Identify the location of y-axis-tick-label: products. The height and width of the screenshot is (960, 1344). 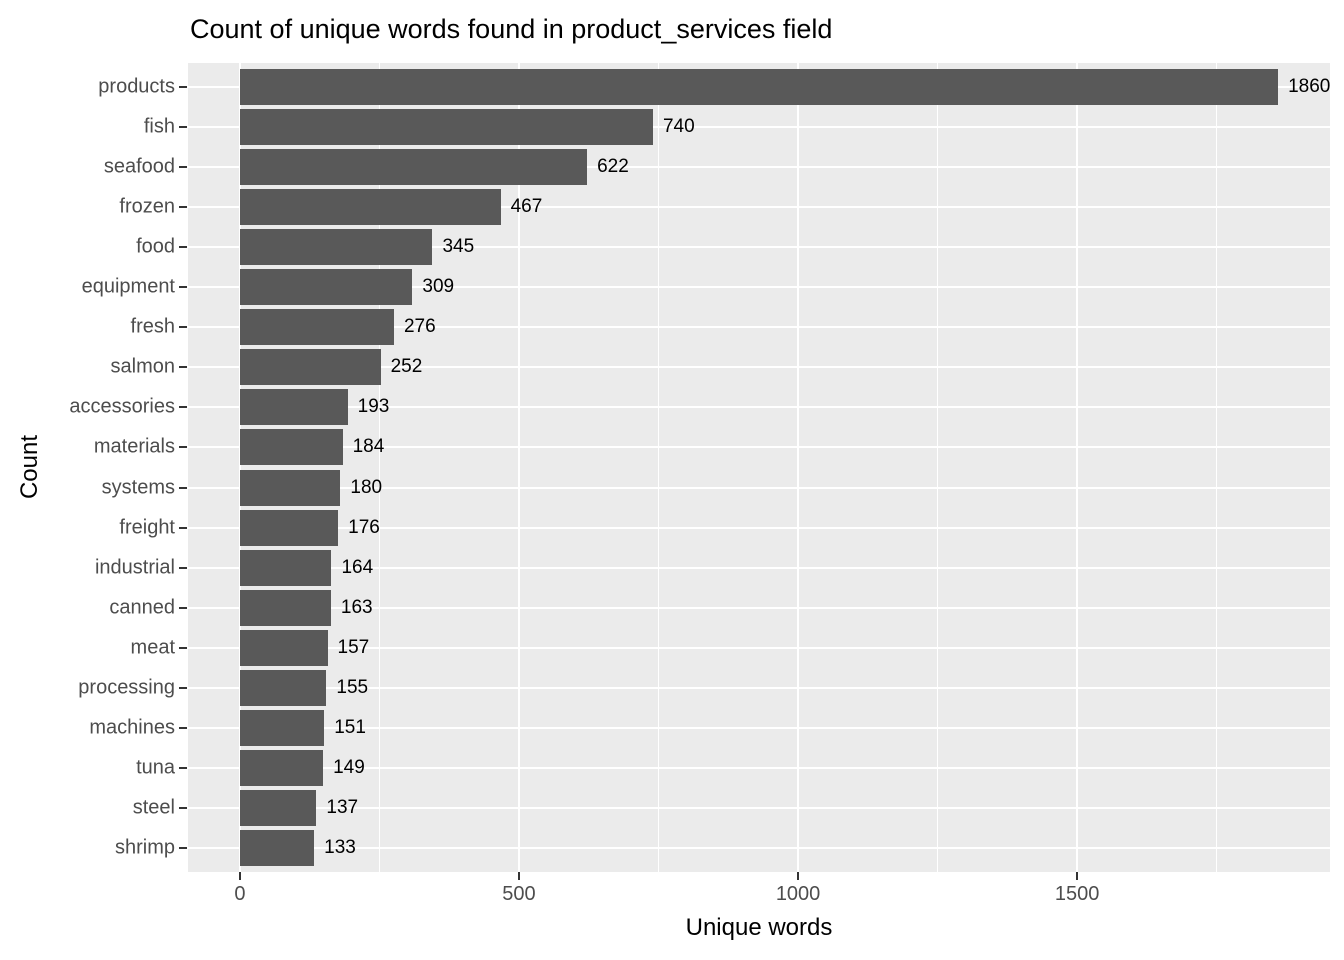
(136, 86).